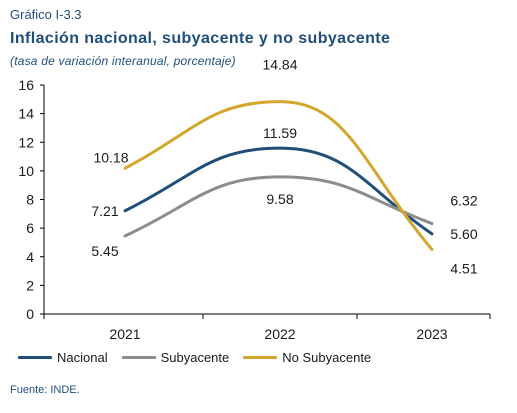 The width and height of the screenshot is (517, 413). What do you see at coordinates (35, 357) in the screenshot?
I see `legend-swatch-nacional` at bounding box center [35, 357].